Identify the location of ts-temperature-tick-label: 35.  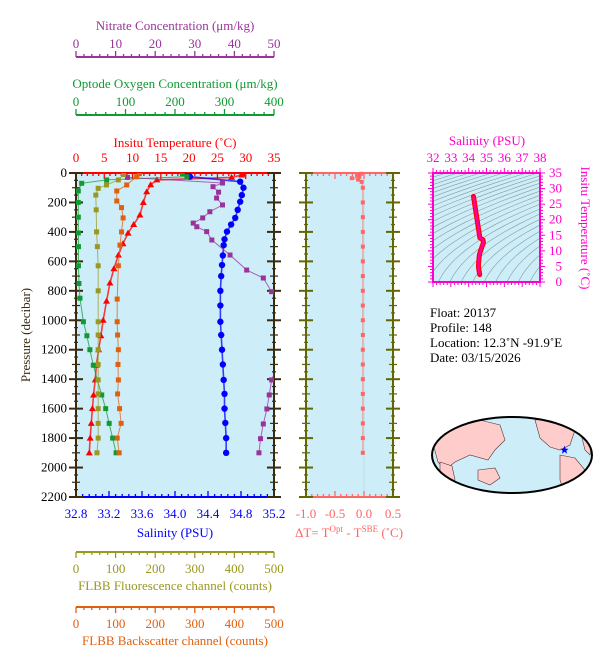
(555, 172).